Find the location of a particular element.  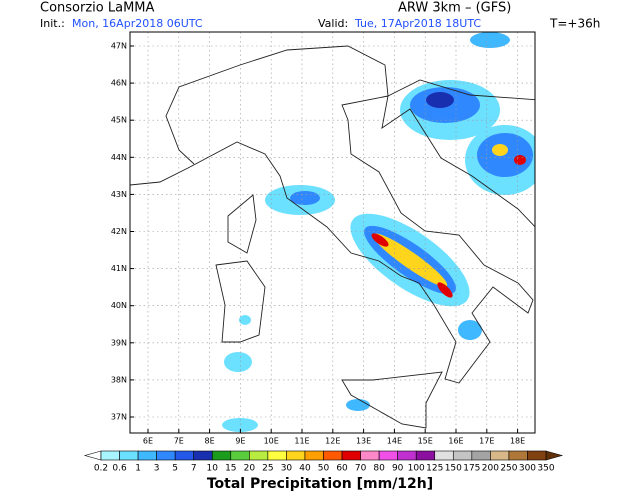

lon-label: 11E is located at coordinates (301, 441).